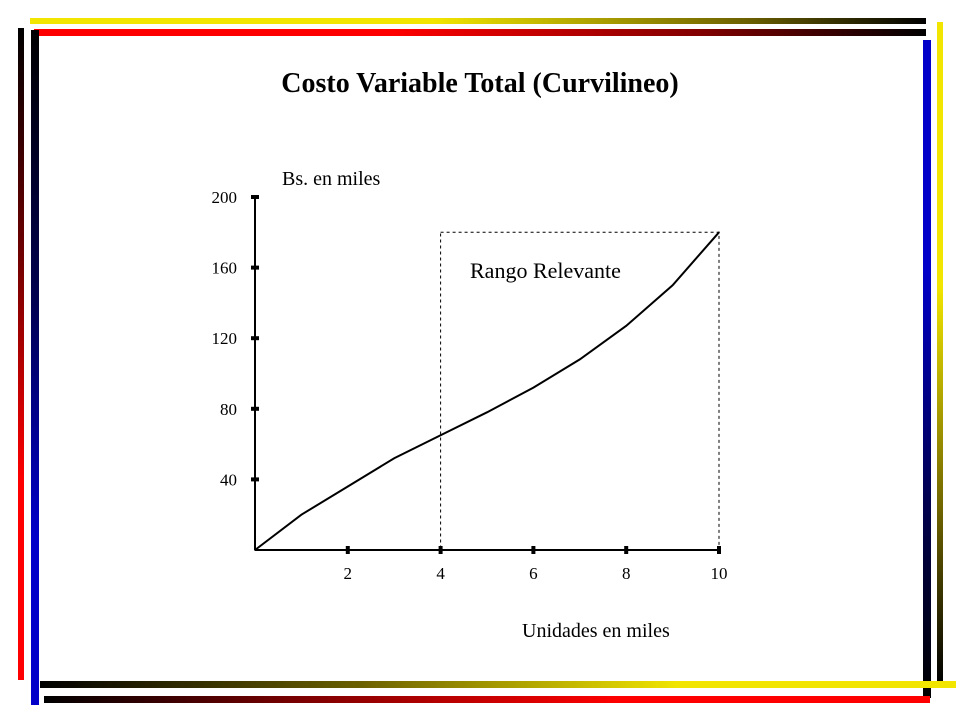 The width and height of the screenshot is (960, 720). What do you see at coordinates (719, 573) in the screenshot?
I see `x-tick-label: 10` at bounding box center [719, 573].